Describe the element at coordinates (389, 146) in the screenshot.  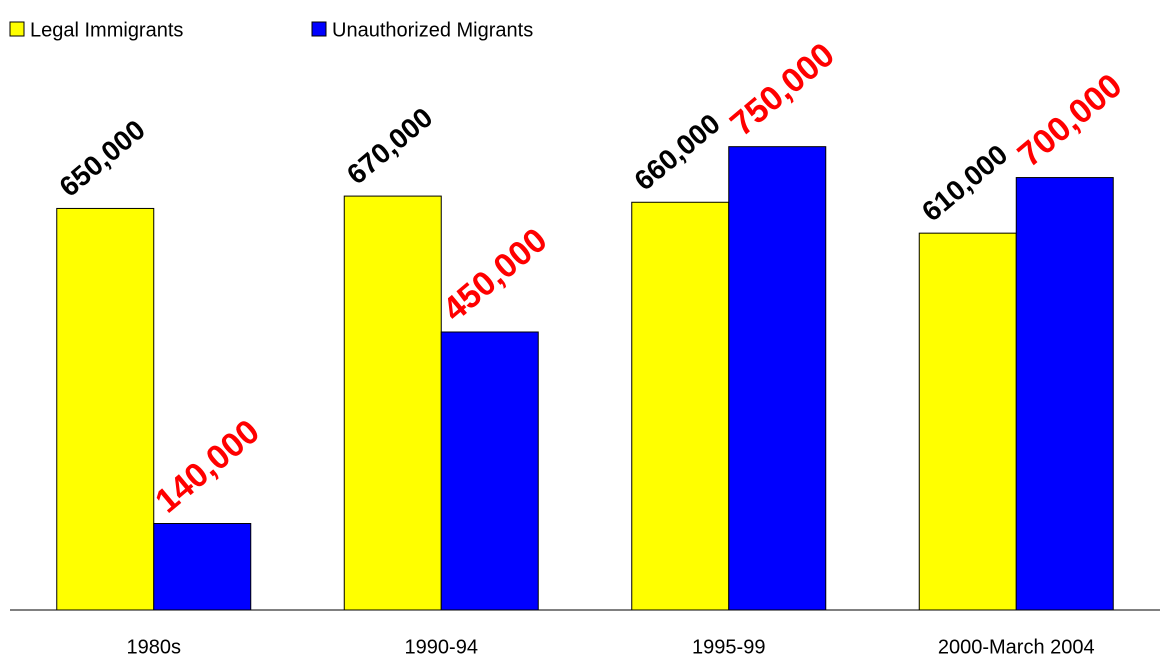
I see `data-label: 670,000` at that location.